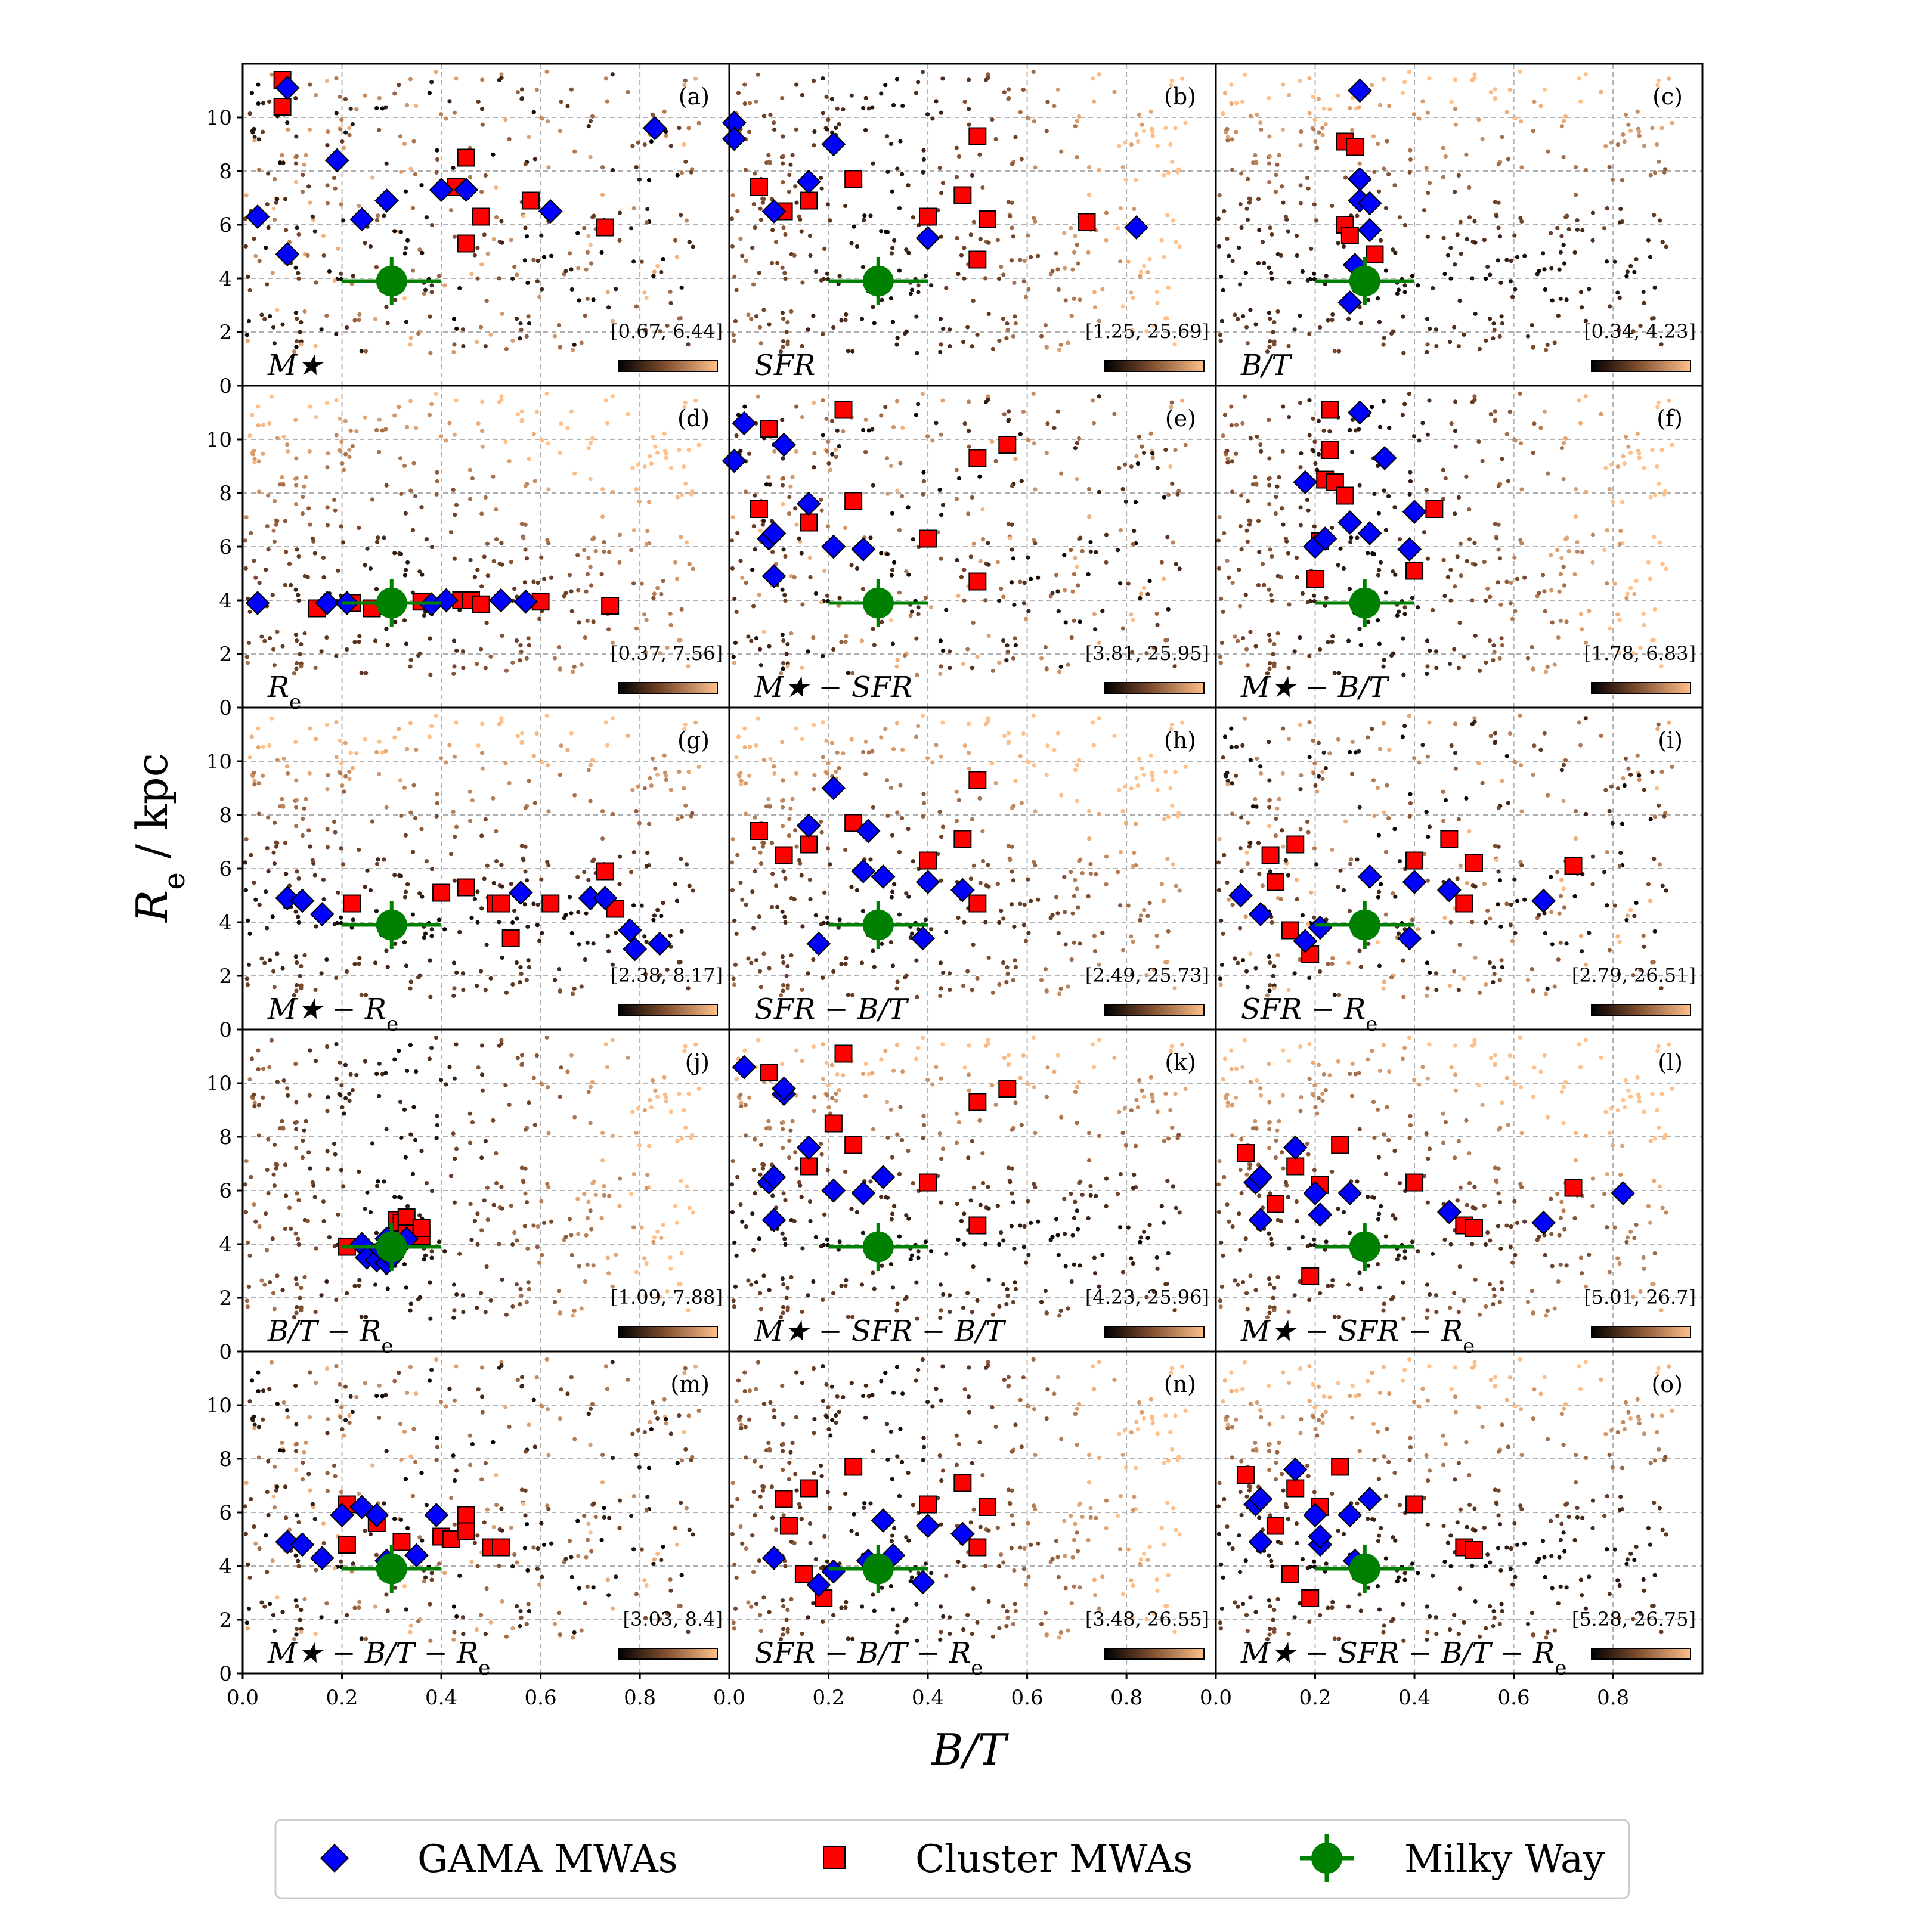  What do you see at coordinates (226, 708) in the screenshot?
I see `y-tick-label: 0` at bounding box center [226, 708].